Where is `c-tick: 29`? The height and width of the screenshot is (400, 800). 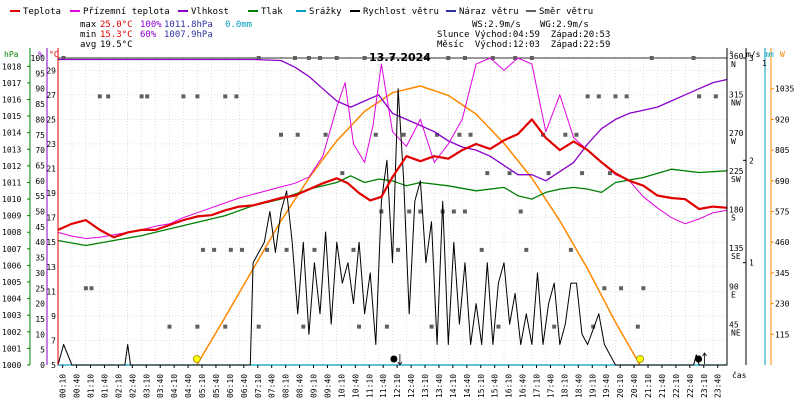 c-tick: 29 is located at coordinates (51, 70).